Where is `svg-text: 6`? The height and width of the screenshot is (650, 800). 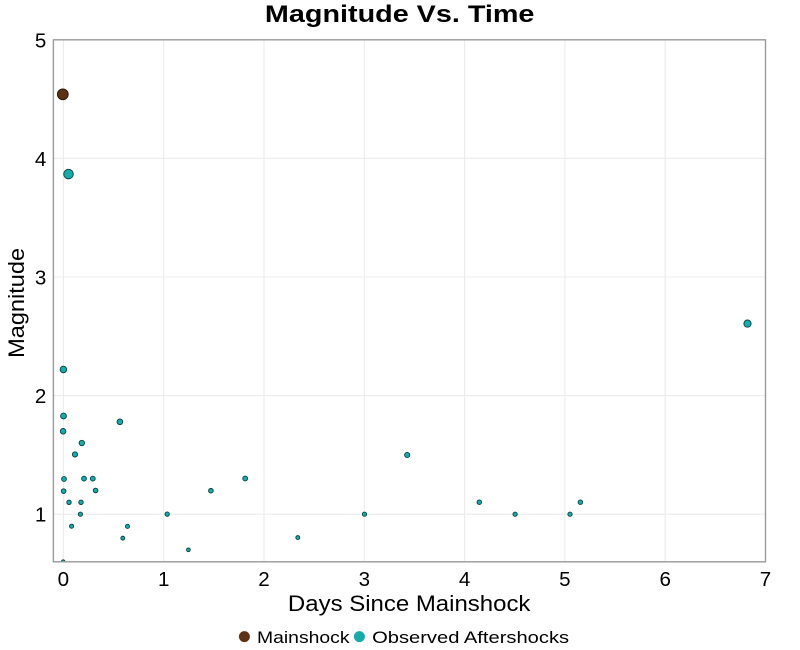
svg-text: 6 is located at coordinates (664, 579).